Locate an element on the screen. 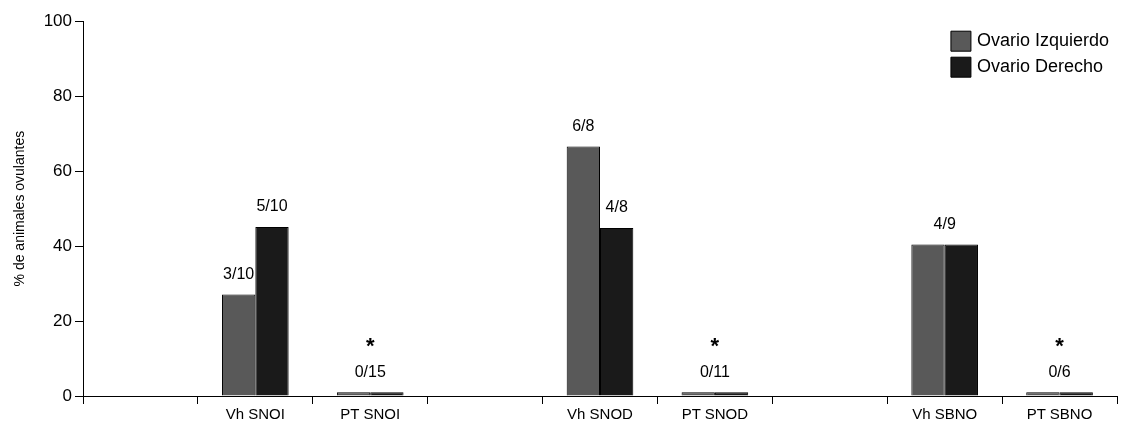 The image size is (1127, 447). y-tick-label: 80 is located at coordinates (62, 95).